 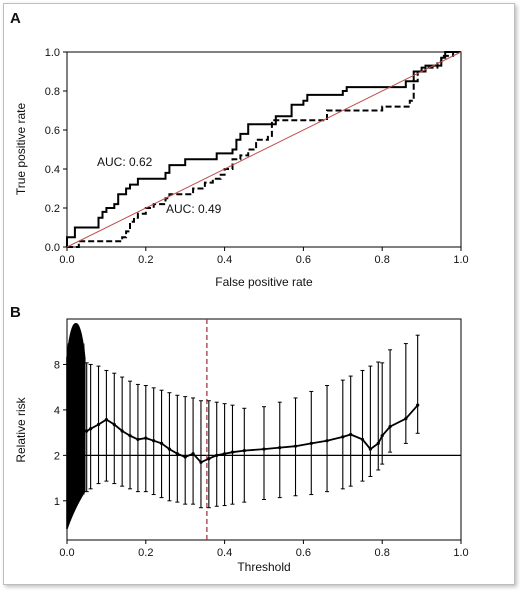 What do you see at coordinates (125, 162) in the screenshot?
I see `auc-annotation-solid: AUC: 0.62` at bounding box center [125, 162].